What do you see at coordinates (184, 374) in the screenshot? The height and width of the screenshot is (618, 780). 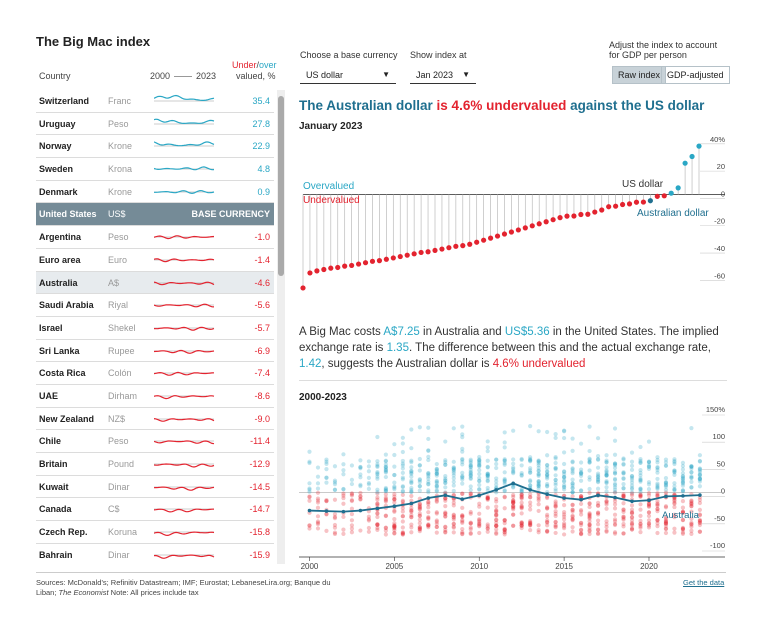 I see `sparkline-path` at bounding box center [184, 374].